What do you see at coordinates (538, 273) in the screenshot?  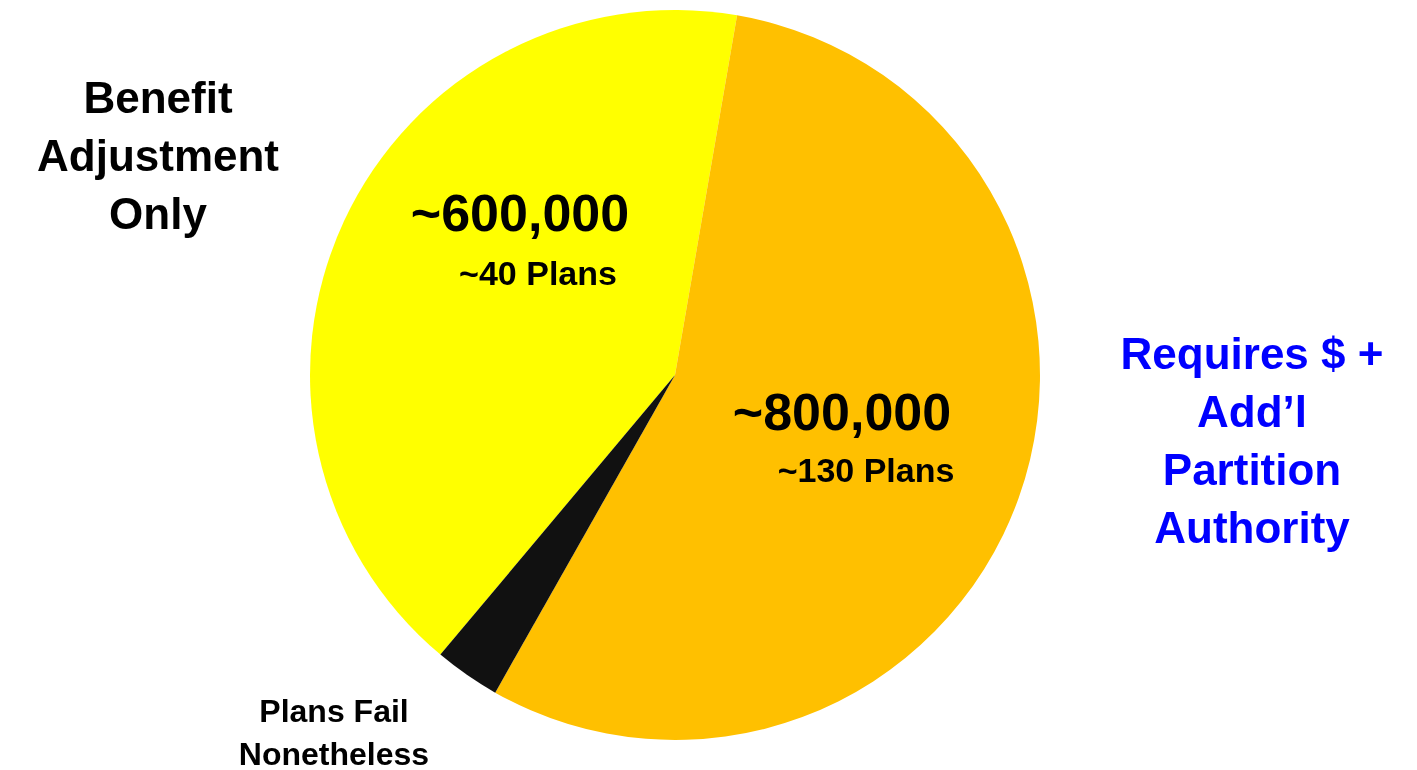 I see `text: ~40 Plans` at bounding box center [538, 273].